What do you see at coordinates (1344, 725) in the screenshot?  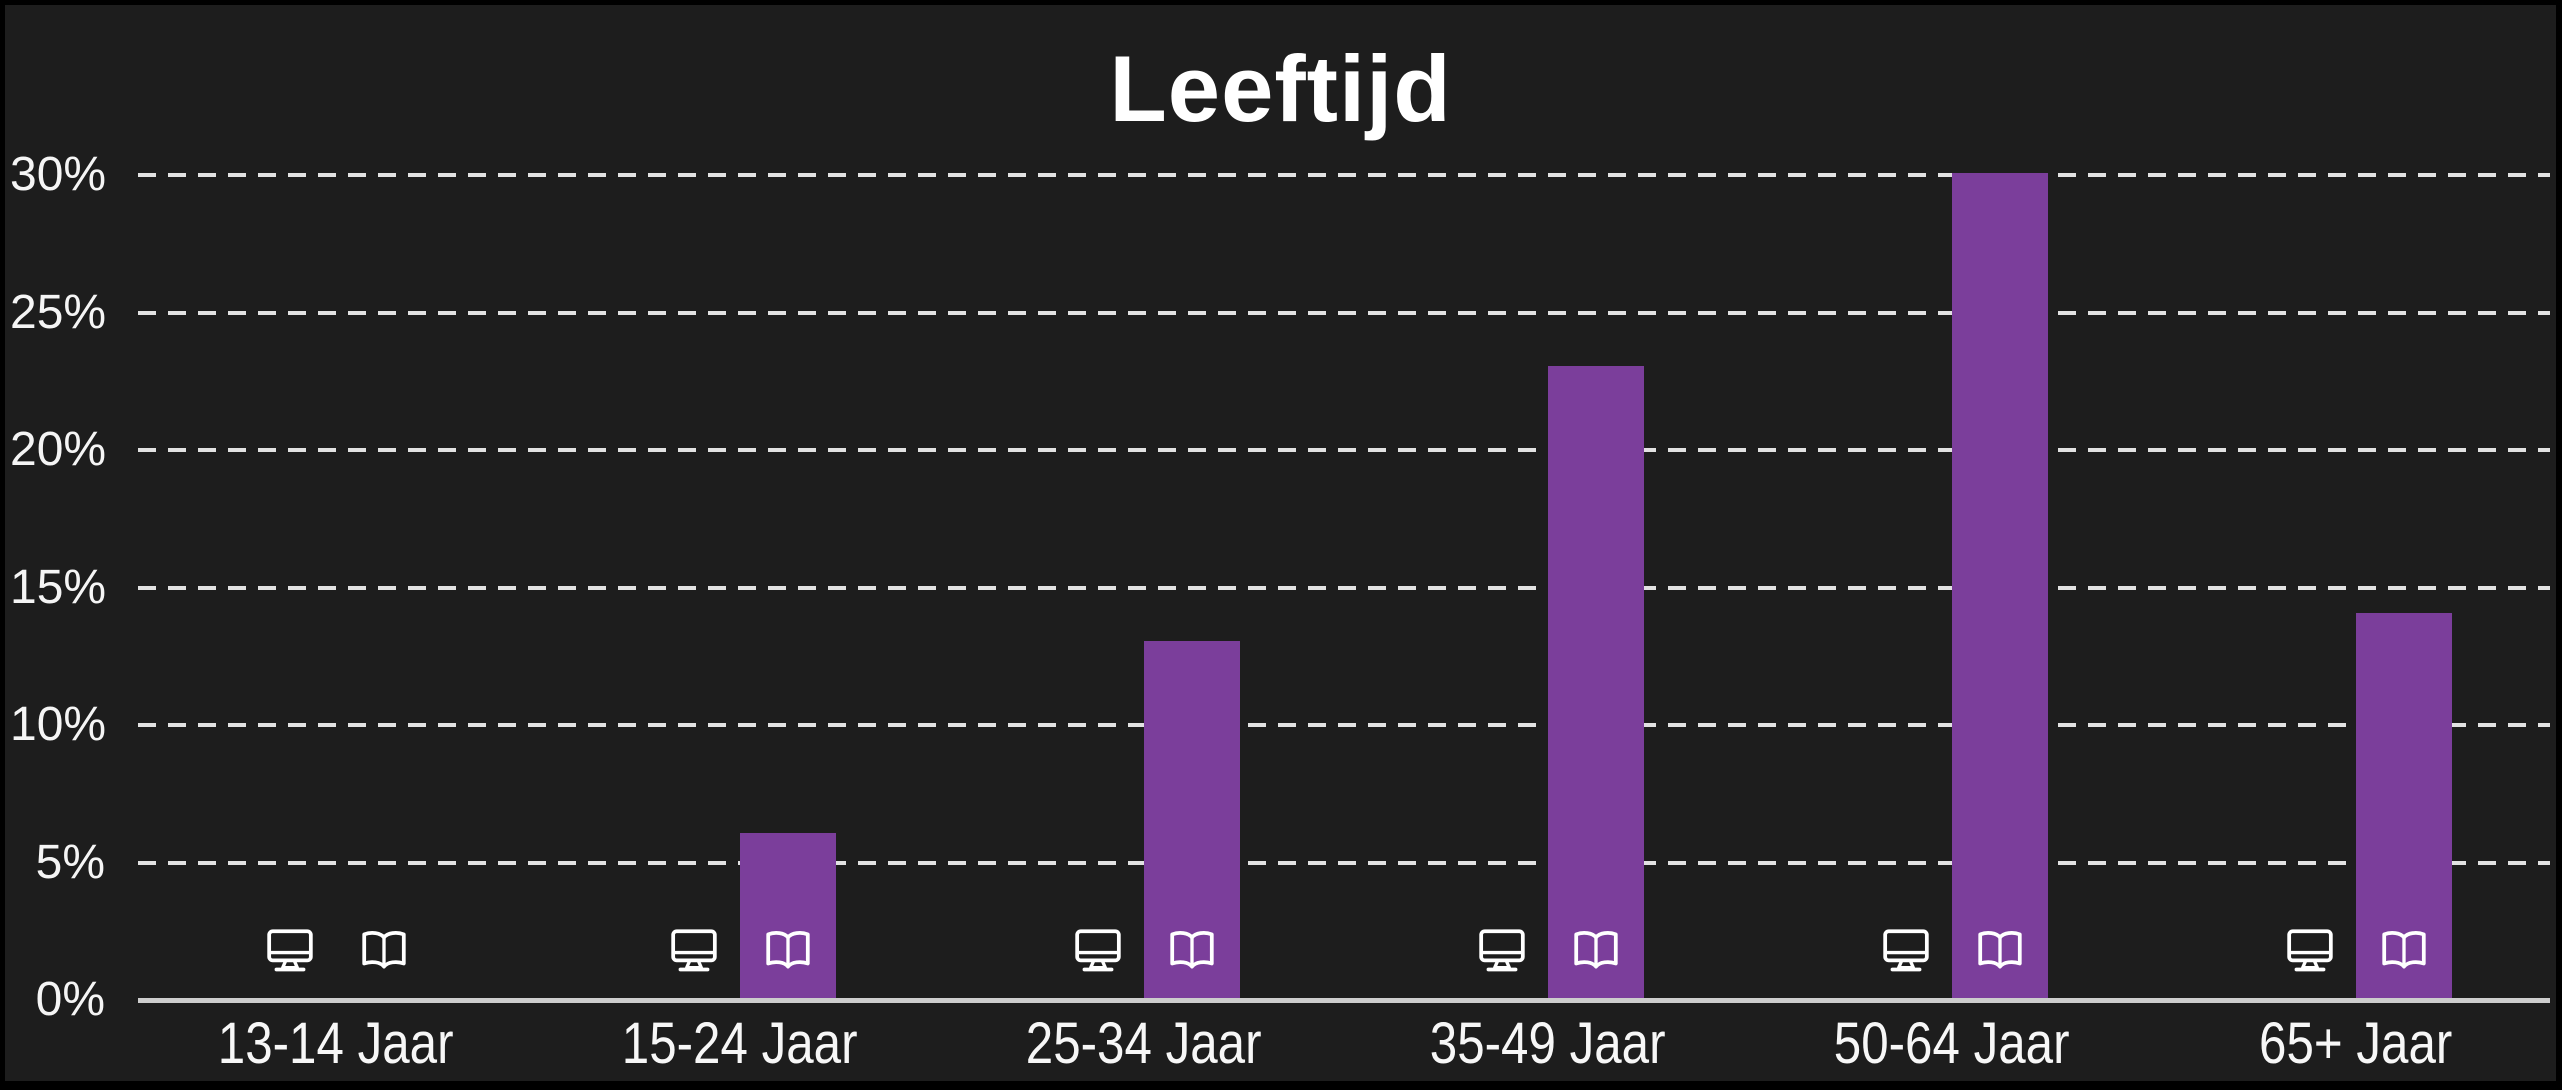 I see `gridline-10%` at bounding box center [1344, 725].